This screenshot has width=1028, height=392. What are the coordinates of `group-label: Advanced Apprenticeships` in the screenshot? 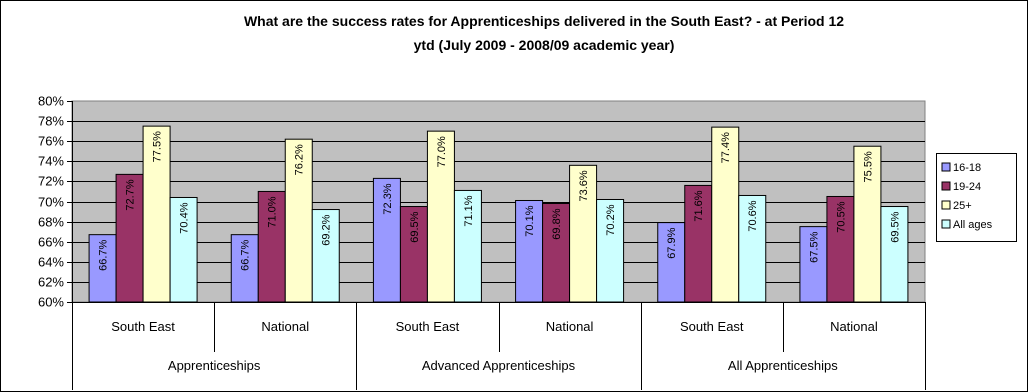 It's located at (499, 365).